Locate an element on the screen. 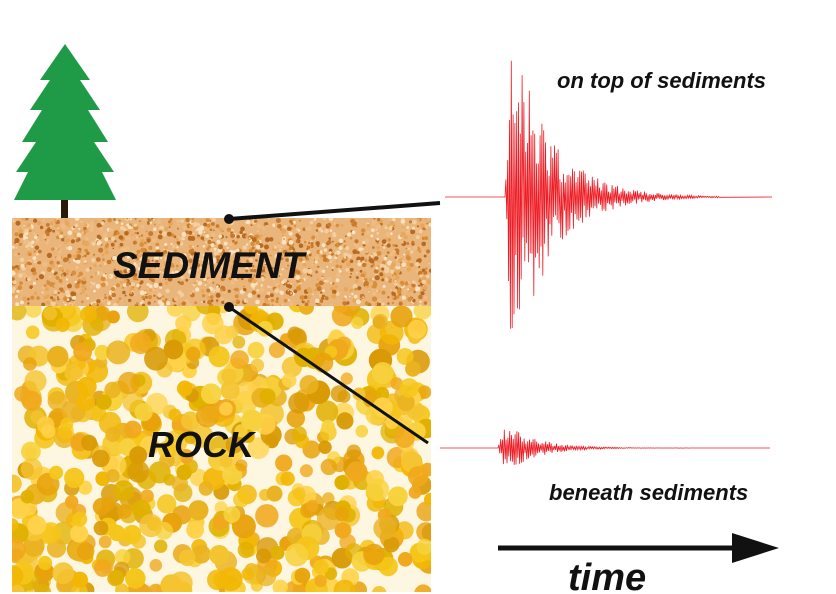 The image size is (836, 594). evergreen-tree-icon is located at coordinates (65, 131).